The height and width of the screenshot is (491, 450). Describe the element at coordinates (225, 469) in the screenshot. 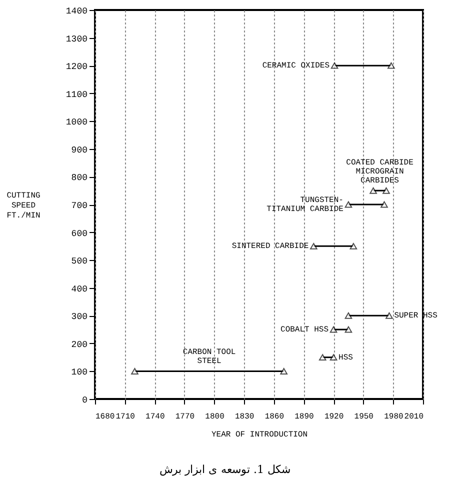

I see `text: شکل 1. توسعه ی ابزار برش` at that location.